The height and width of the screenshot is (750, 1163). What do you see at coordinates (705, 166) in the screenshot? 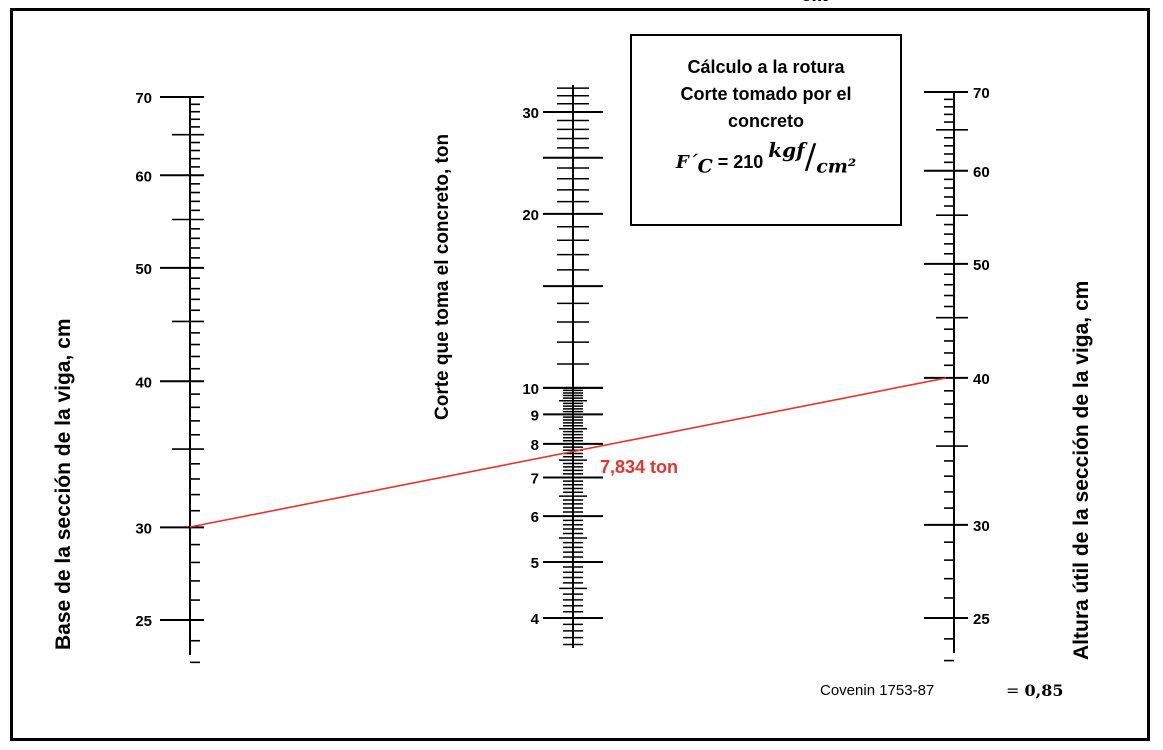
I see `f-subscript: C` at bounding box center [705, 166].